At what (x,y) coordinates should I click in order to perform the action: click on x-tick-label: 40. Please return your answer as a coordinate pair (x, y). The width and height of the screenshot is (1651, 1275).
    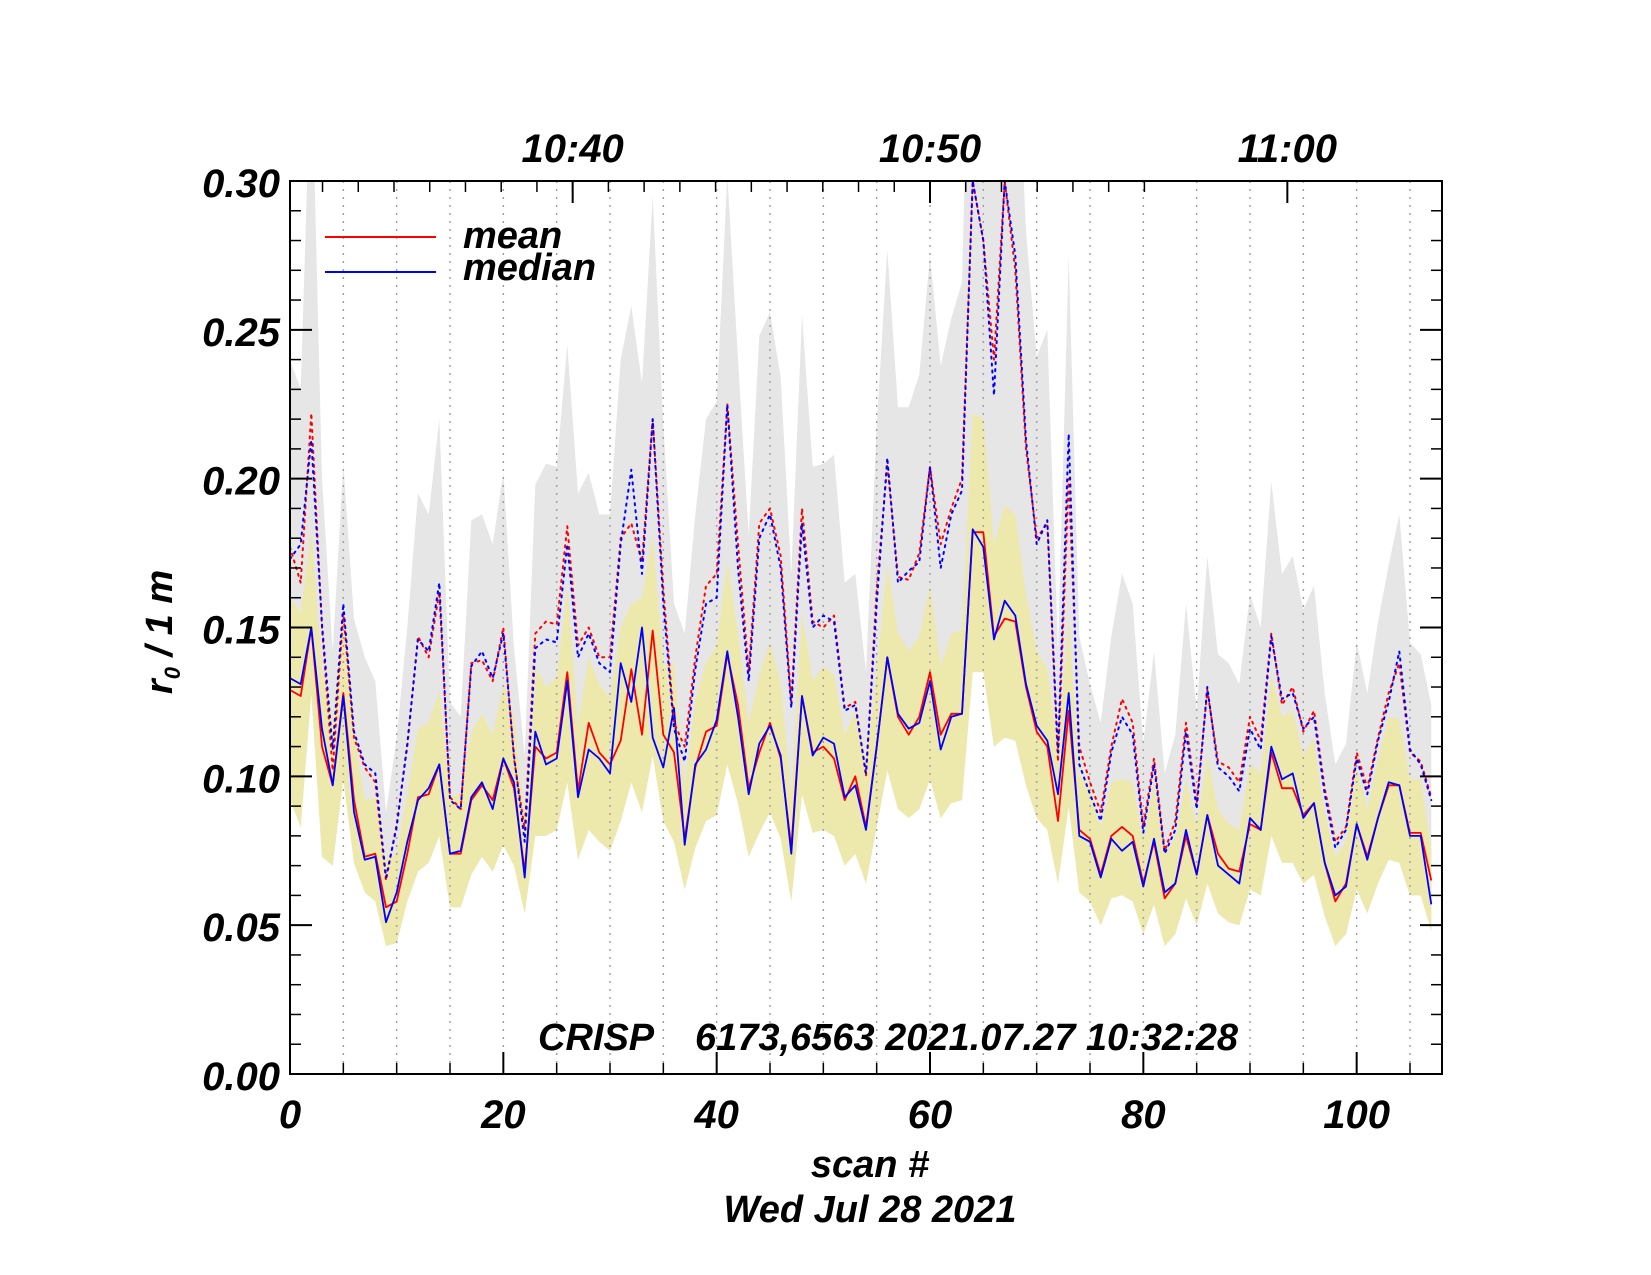
    Looking at the image, I should click on (716, 1115).